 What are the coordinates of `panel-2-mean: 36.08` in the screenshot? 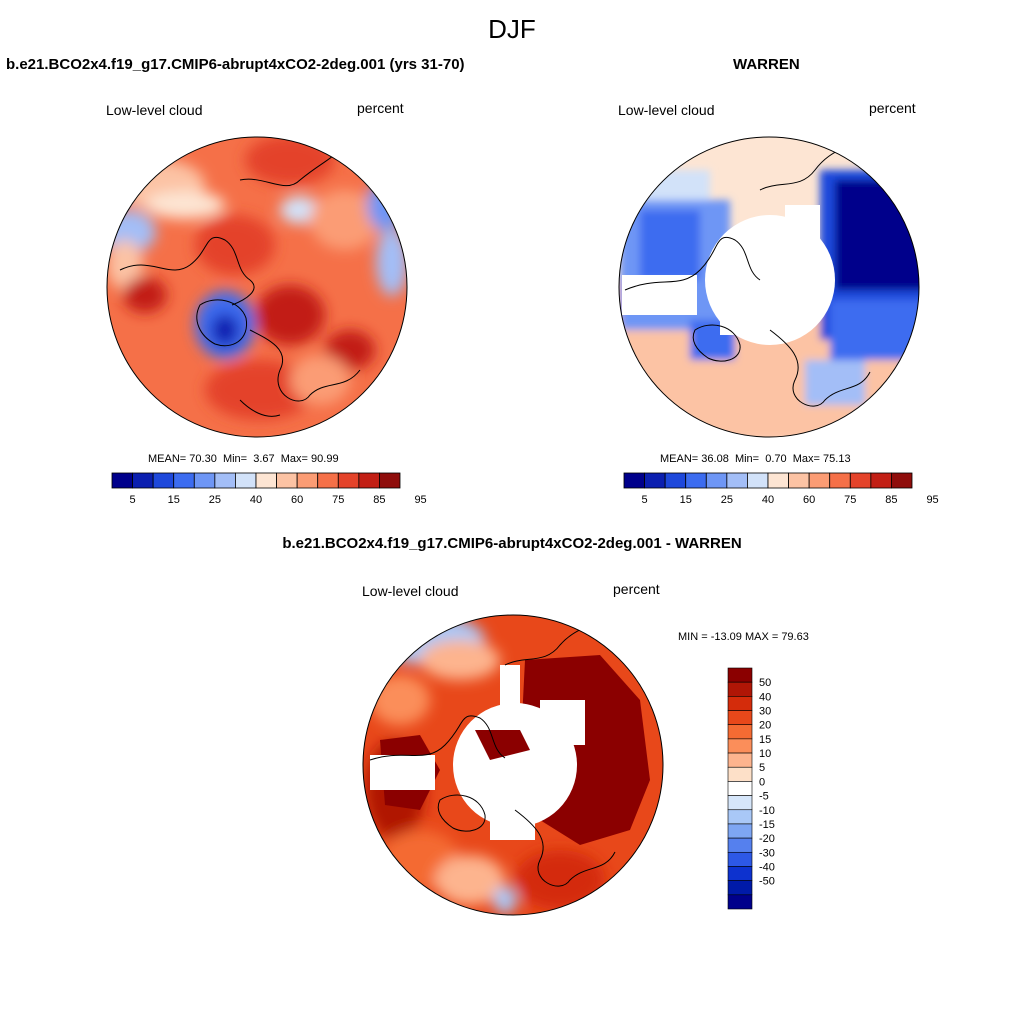 It's located at (715, 459).